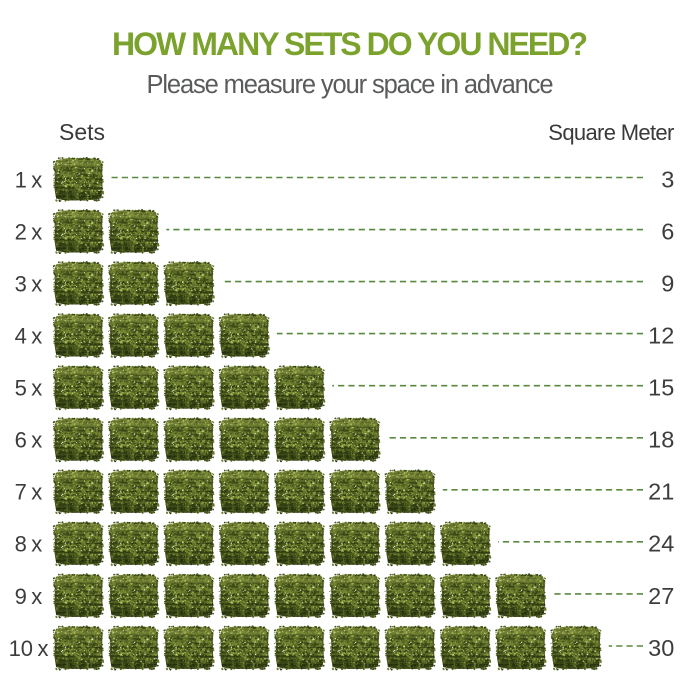 The height and width of the screenshot is (700, 700). I want to click on svg-text: 9 x, so click(29, 596).